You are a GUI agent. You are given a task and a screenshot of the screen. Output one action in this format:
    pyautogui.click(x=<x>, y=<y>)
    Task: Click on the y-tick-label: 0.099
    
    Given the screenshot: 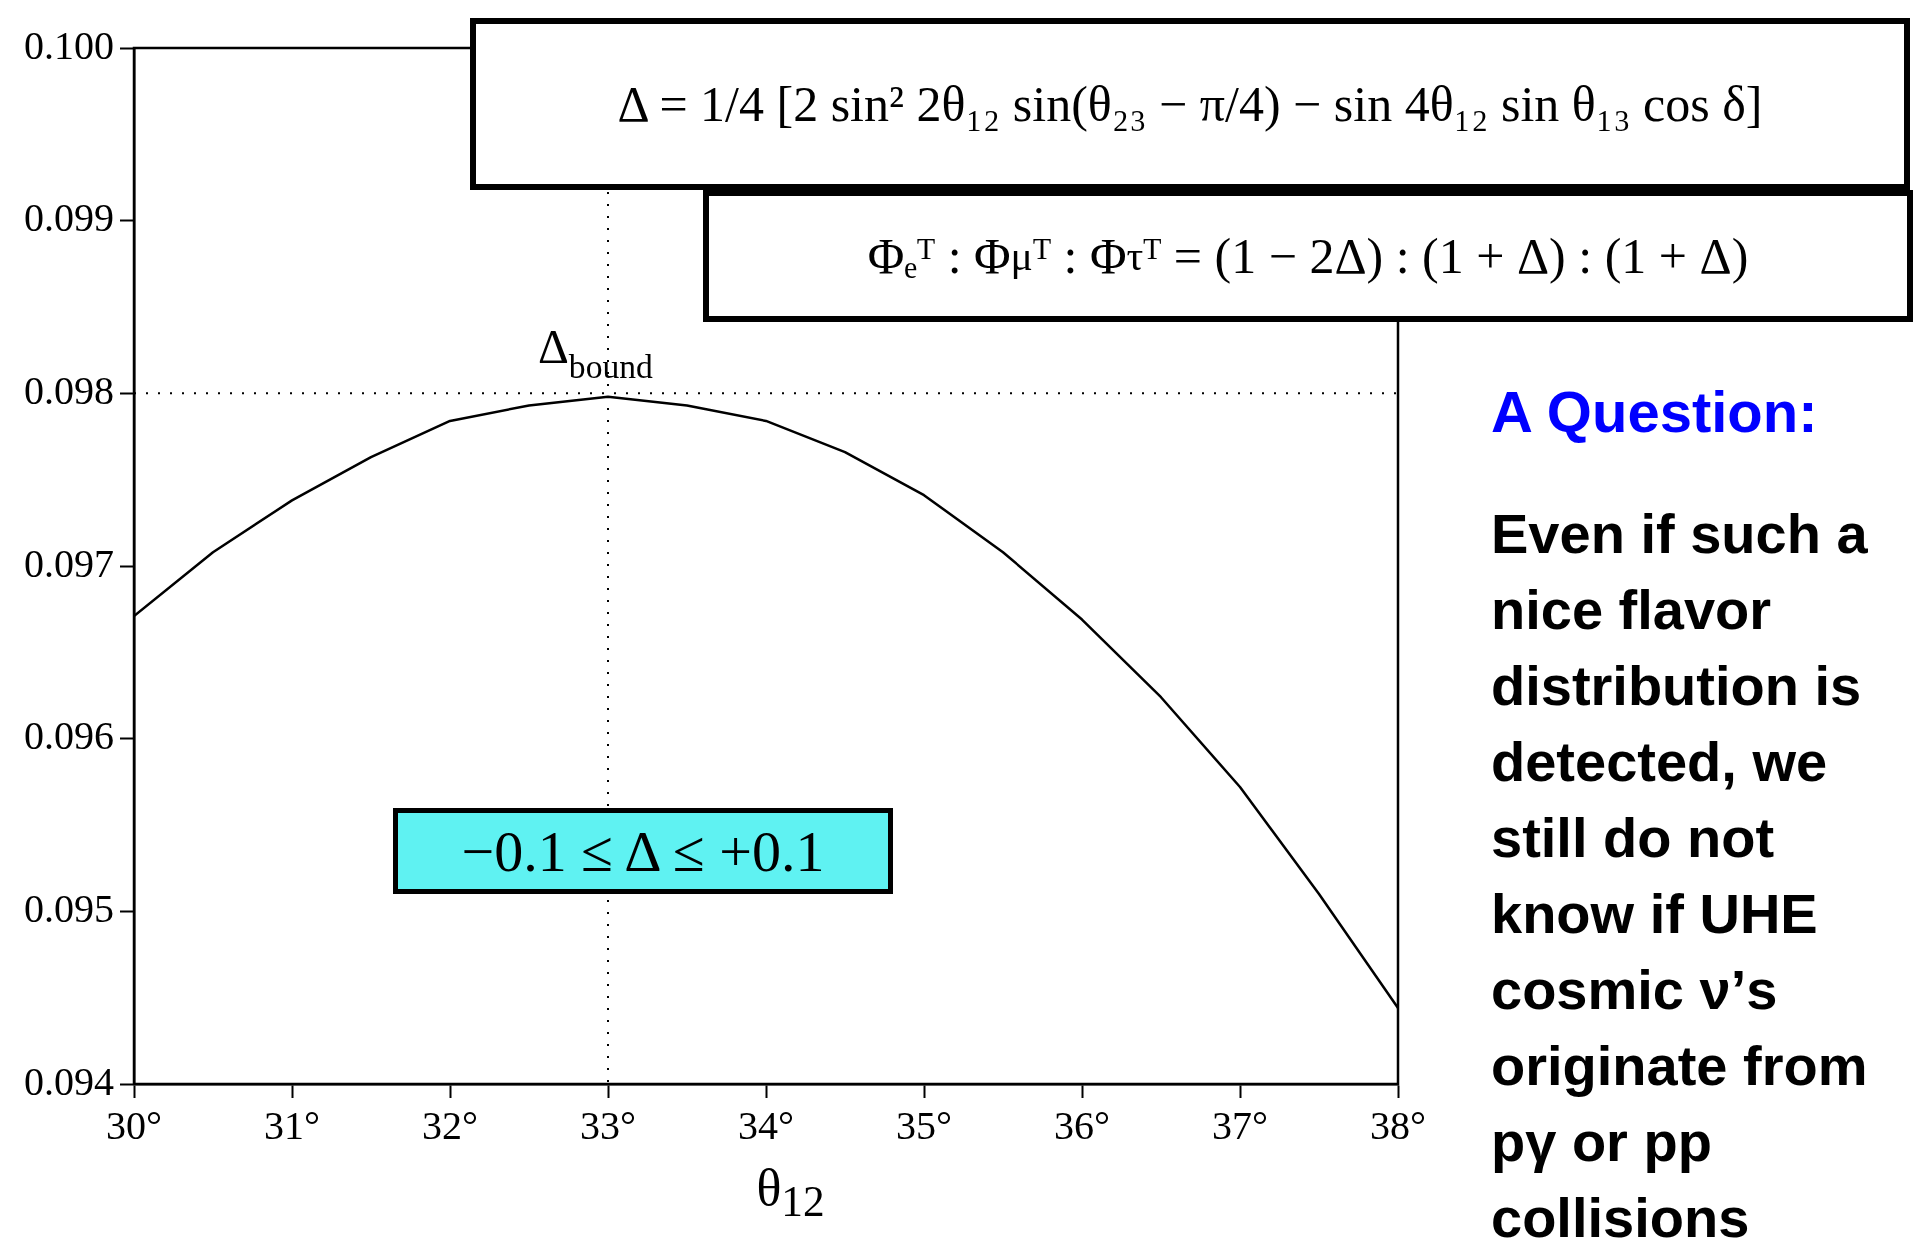 What is the action you would take?
    pyautogui.click(x=69, y=218)
    